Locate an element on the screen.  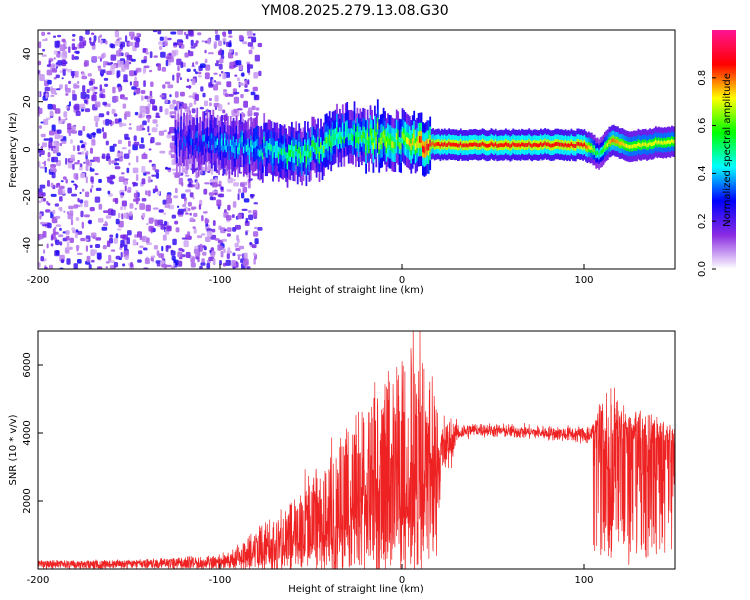
y-tick-label: 20 is located at coordinates (27, 101).